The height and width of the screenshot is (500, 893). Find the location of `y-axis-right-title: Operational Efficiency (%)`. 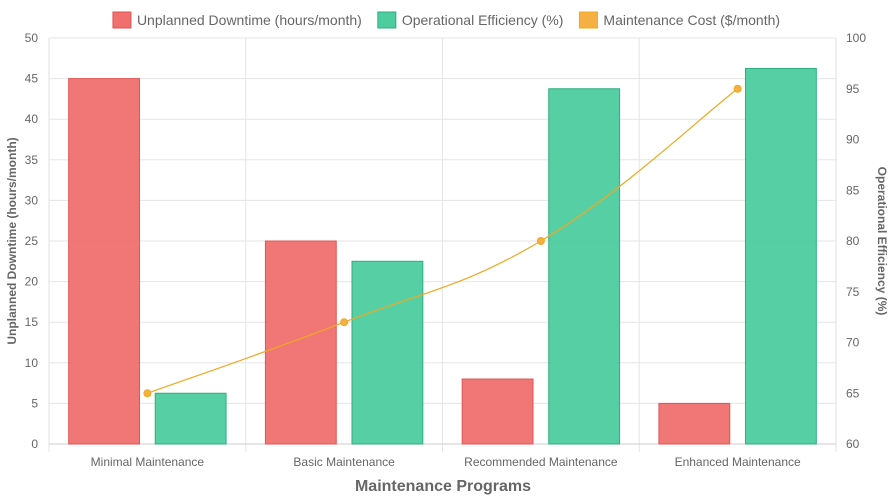

y-axis-right-title: Operational Efficiency (%) is located at coordinates (882, 241).